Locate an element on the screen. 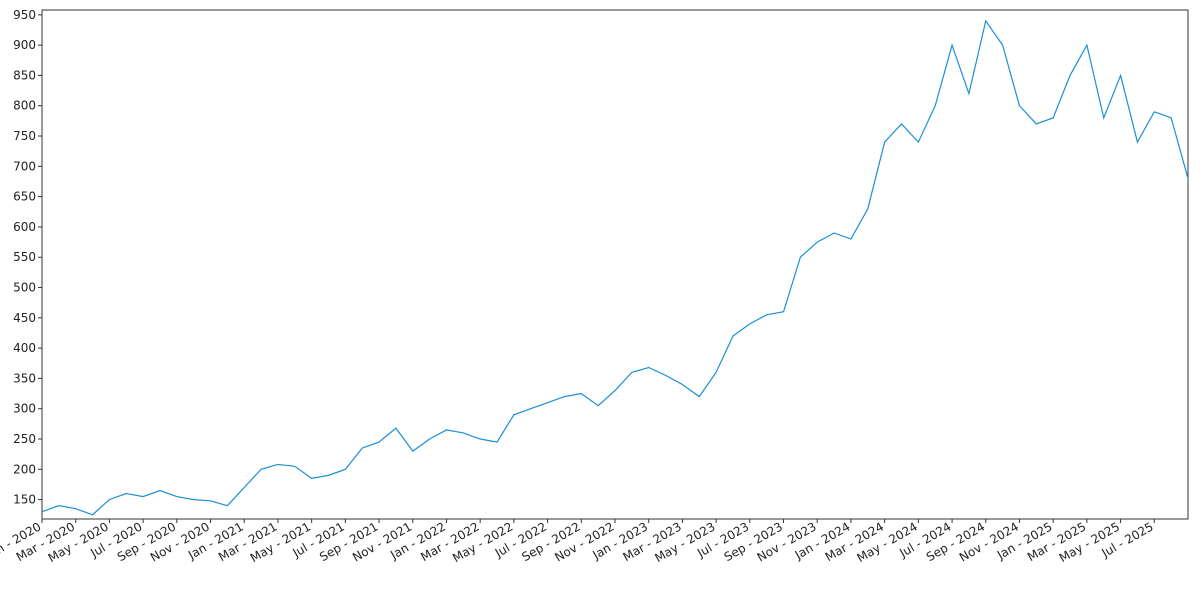 The height and width of the screenshot is (600, 1200). y-tick-label: 900 is located at coordinates (24, 45).